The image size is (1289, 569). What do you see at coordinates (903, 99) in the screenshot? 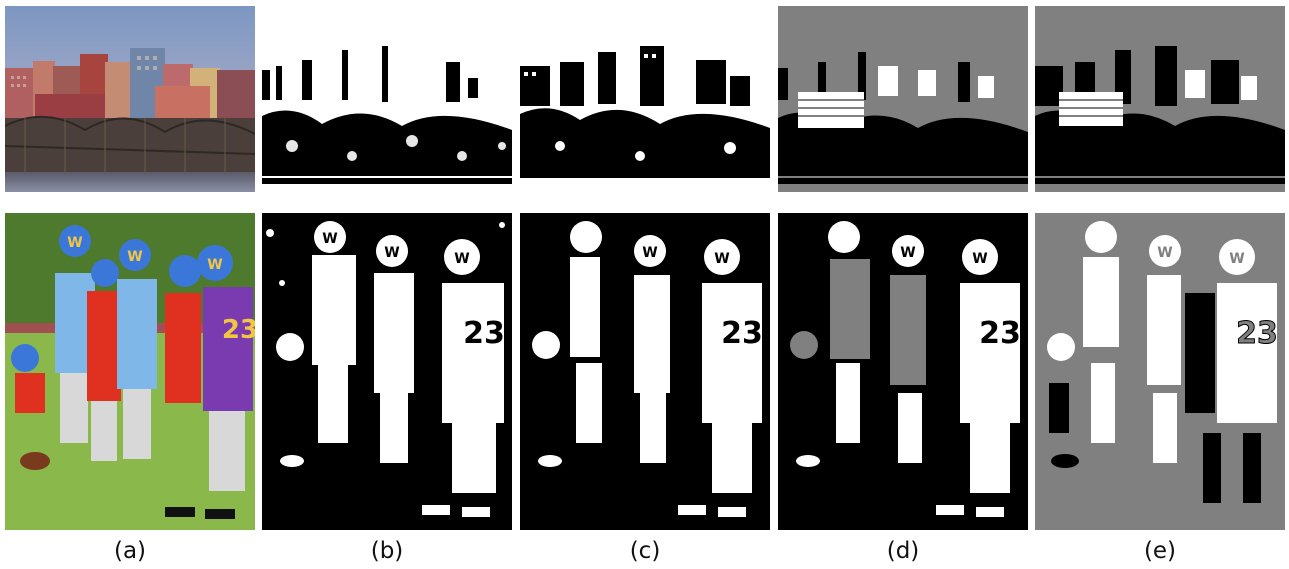
I see `ternary-city-d` at bounding box center [903, 99].